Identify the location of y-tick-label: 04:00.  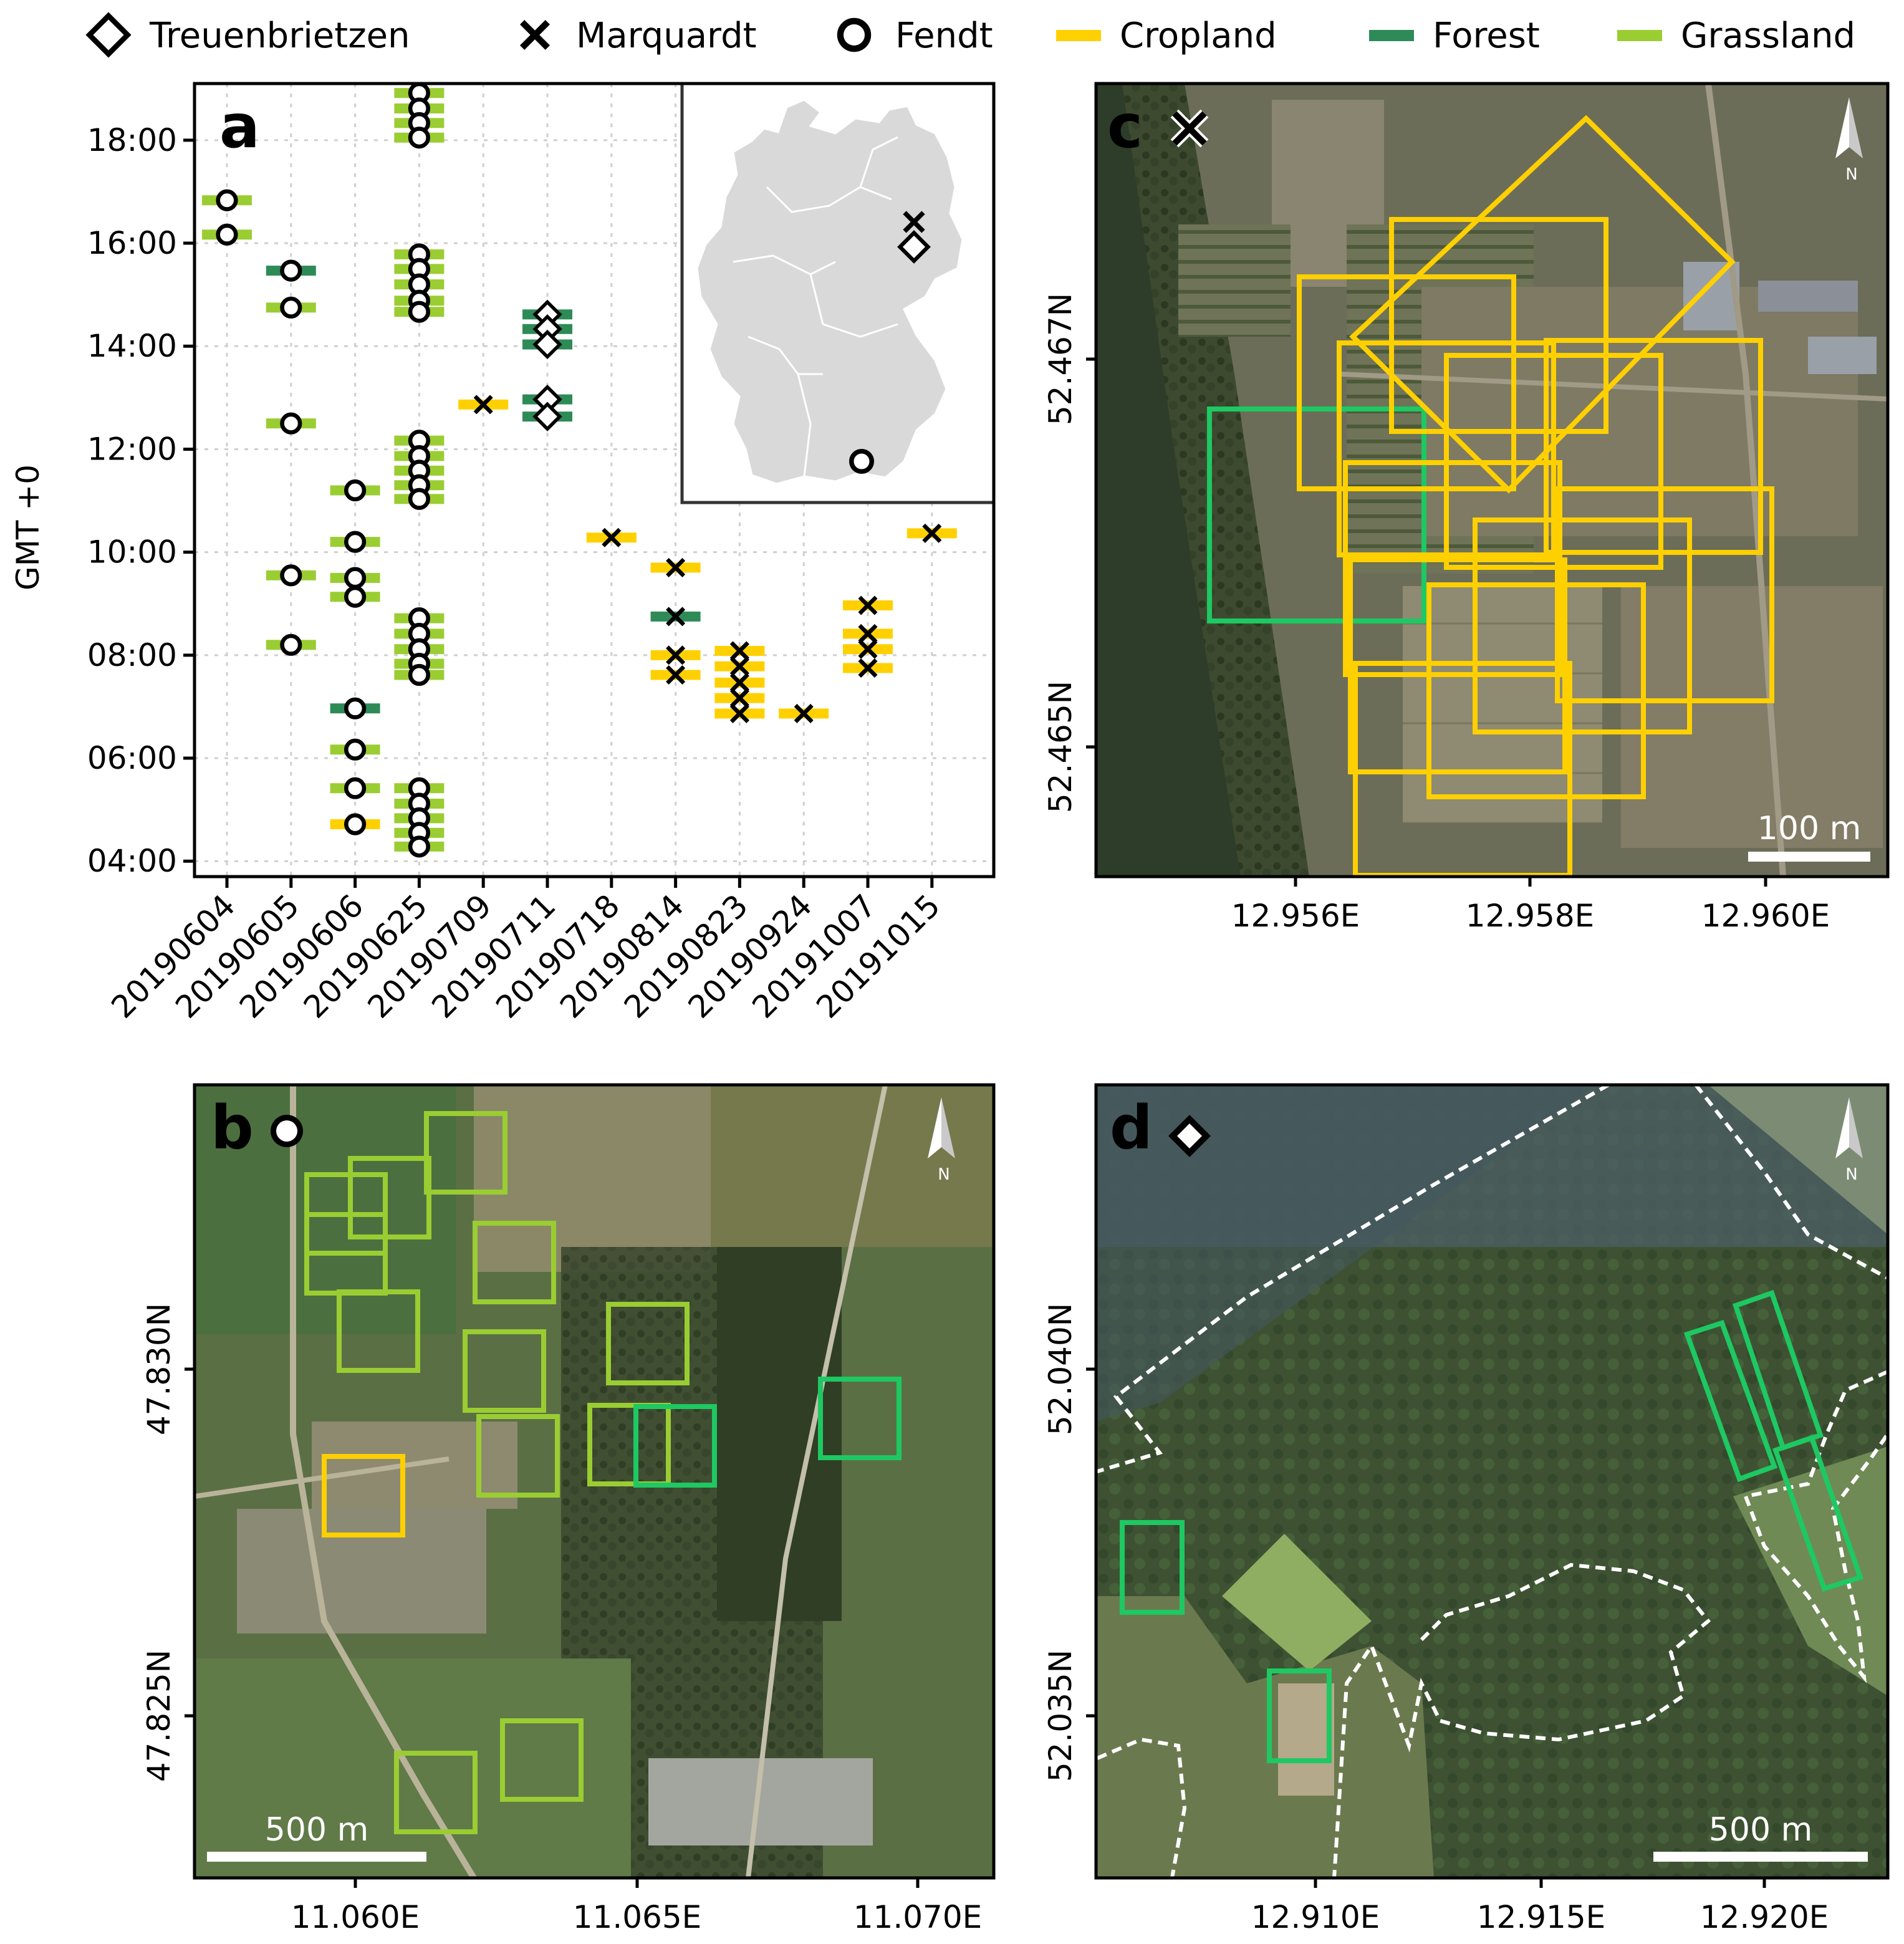
(132, 861).